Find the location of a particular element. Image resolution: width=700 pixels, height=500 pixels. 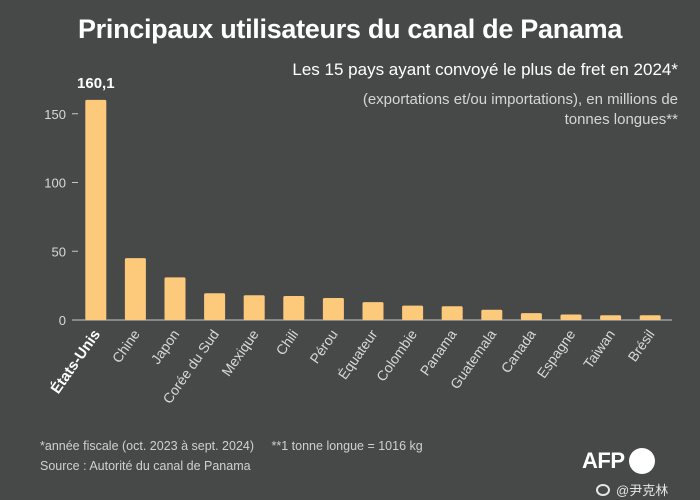

x-tick-label: Brésil is located at coordinates (640, 346).